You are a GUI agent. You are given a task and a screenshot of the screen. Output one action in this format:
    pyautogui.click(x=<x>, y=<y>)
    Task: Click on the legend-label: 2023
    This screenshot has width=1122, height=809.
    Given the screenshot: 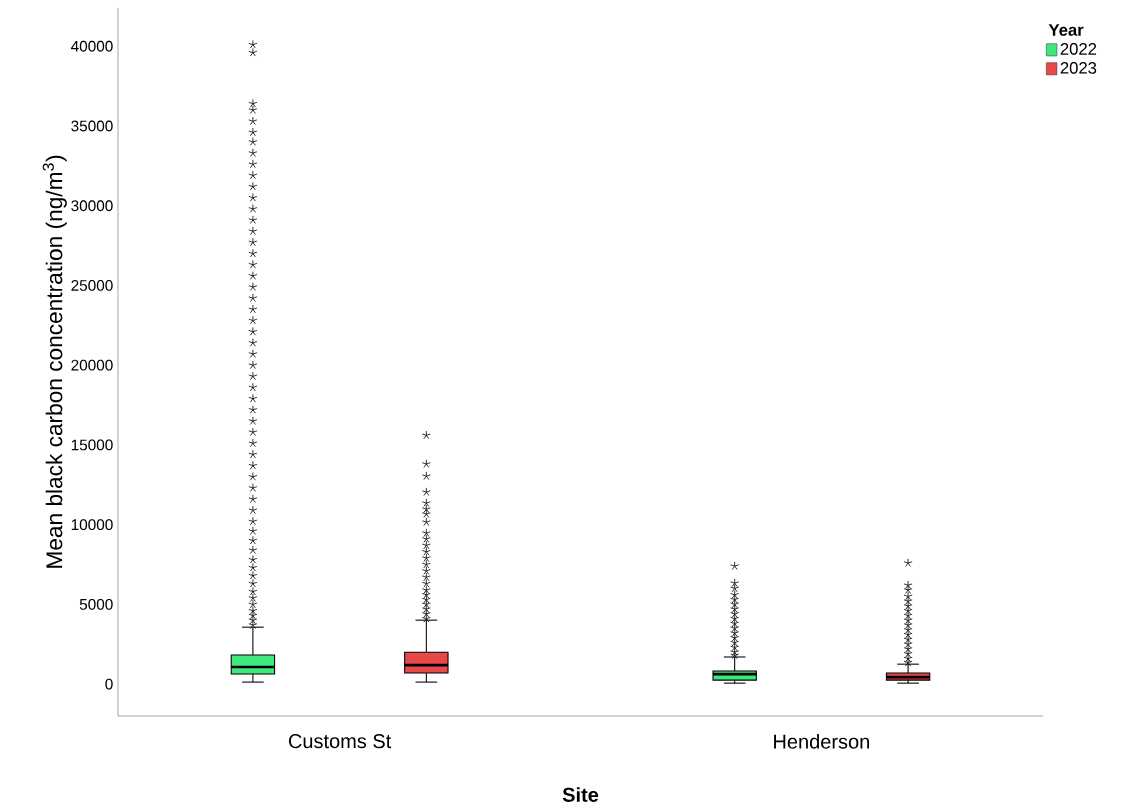 What is the action you would take?
    pyautogui.click(x=1078, y=67)
    